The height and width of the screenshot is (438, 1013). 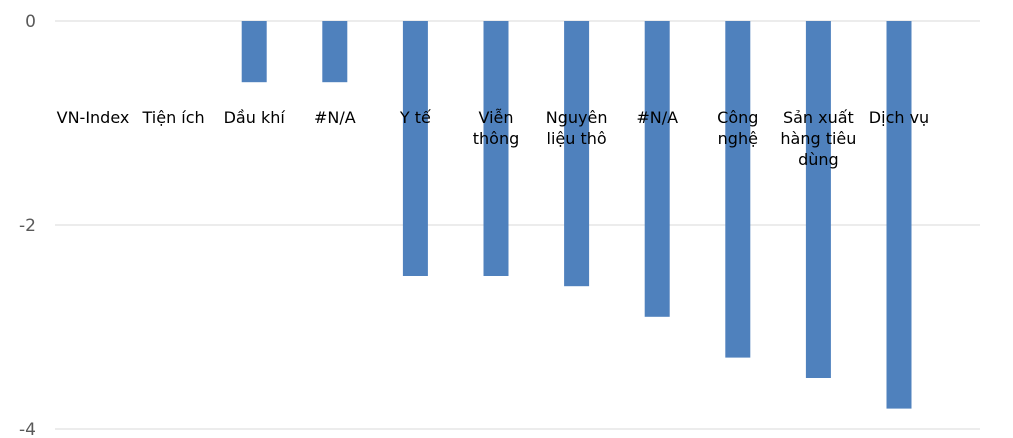 I want to click on category-label: Viễn thông, so click(x=496, y=128).